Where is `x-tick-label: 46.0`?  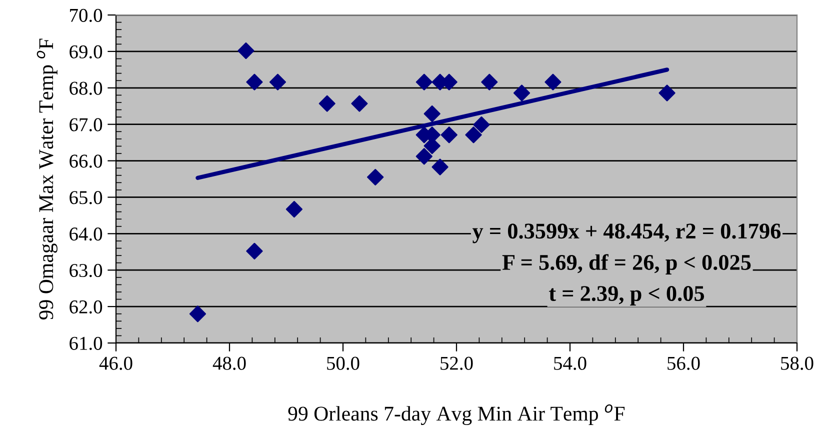
x-tick-label: 46.0 is located at coordinates (115, 363).